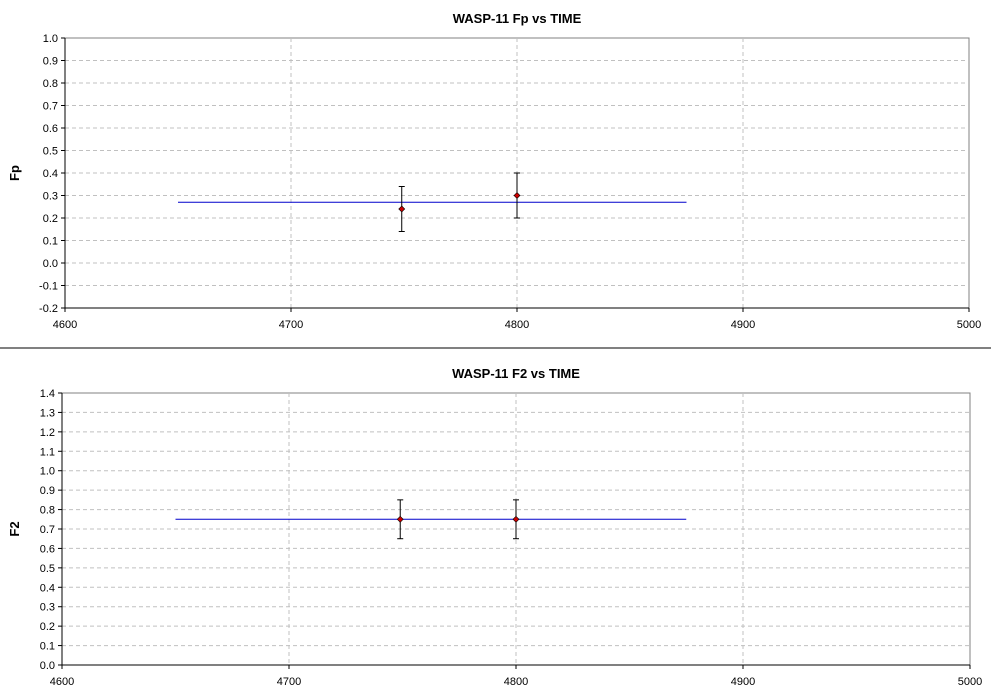  I want to click on y-axis-label: F2, so click(14, 528).